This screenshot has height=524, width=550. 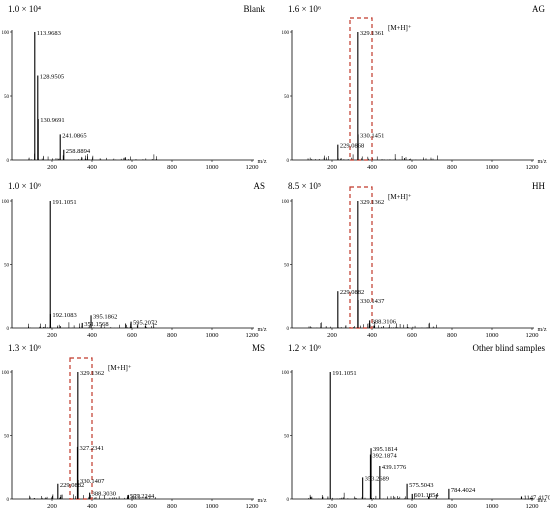 I want to click on peak-label: 395.1814, so click(x=385, y=449).